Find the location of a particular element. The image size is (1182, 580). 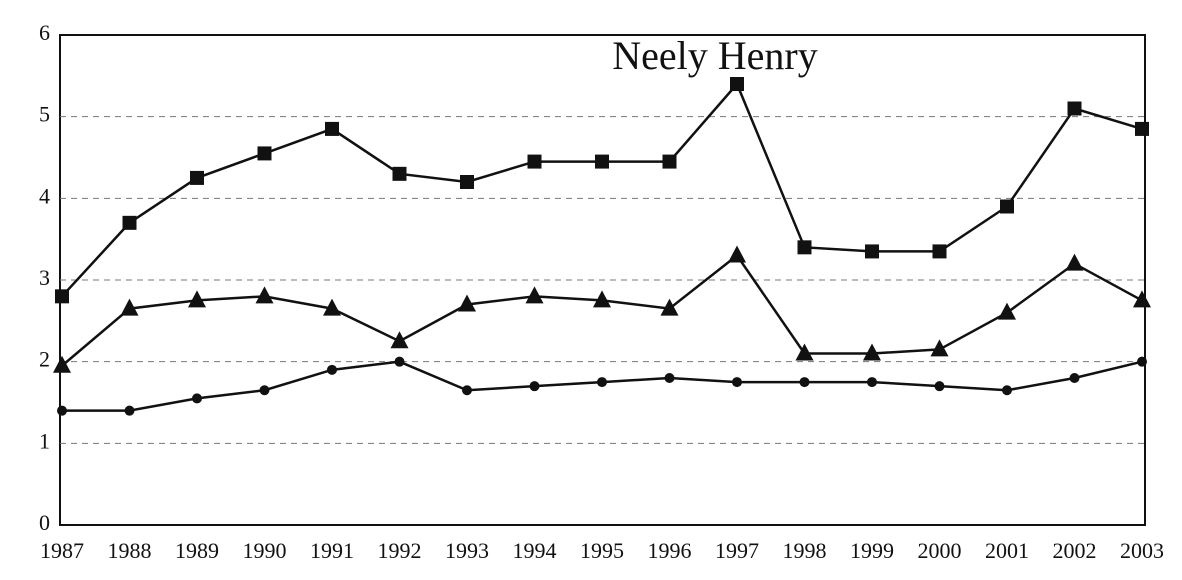

x-tick-label: 1996 is located at coordinates (670, 550).